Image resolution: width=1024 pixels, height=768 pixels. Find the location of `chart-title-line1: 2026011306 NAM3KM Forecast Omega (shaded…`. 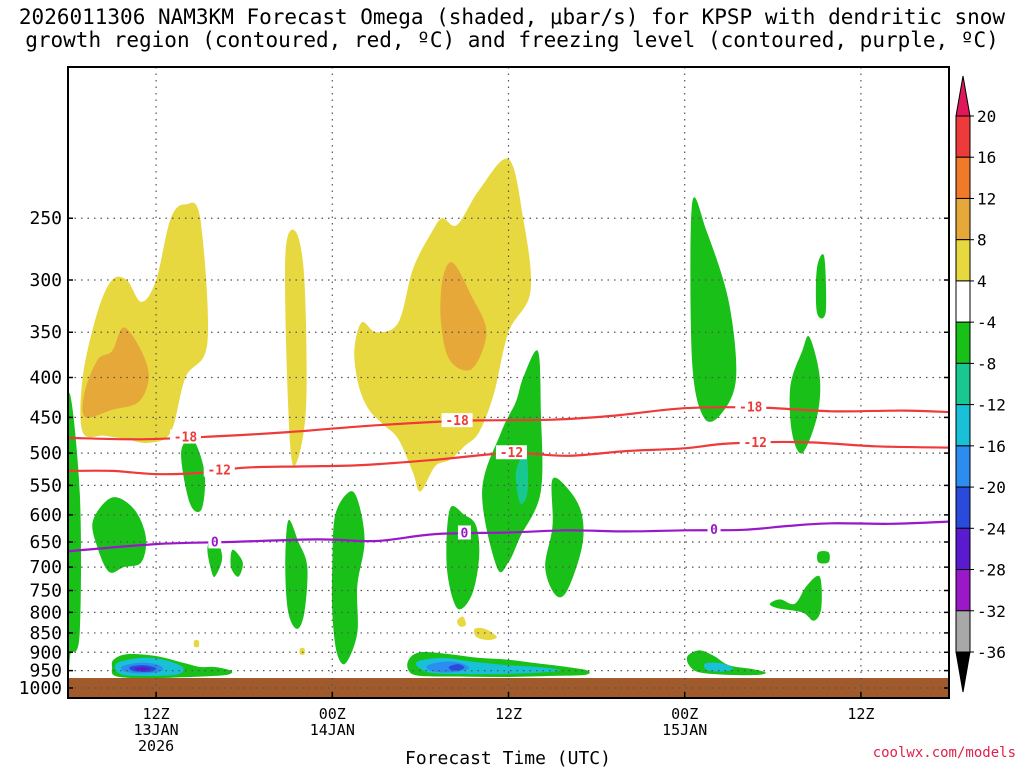

chart-title-line1: 2026011306 NAM3KM Forecast Omega (shaded… is located at coordinates (512, 17).